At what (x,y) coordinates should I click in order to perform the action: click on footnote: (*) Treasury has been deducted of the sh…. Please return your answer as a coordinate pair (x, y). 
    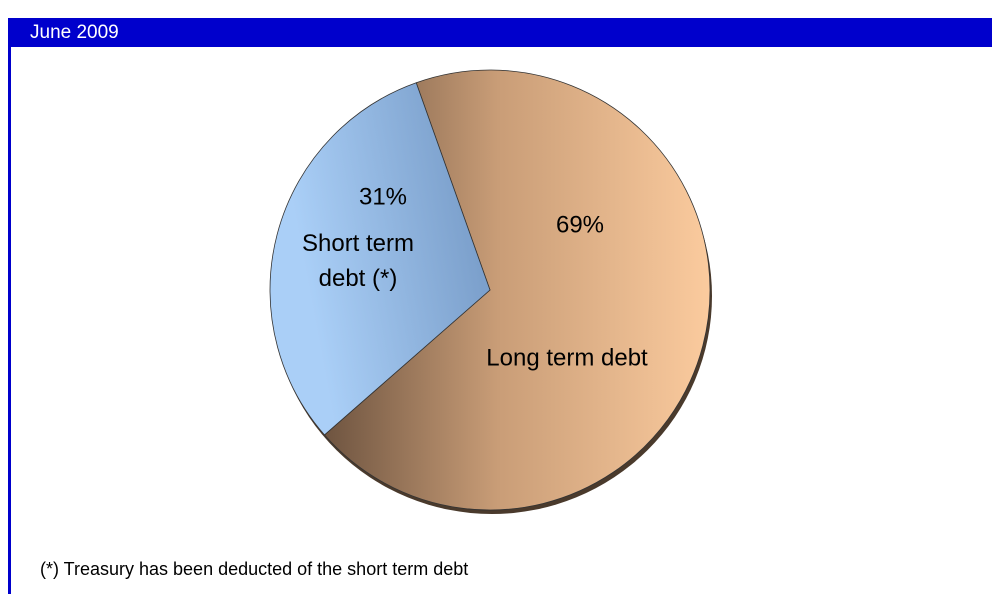
    Looking at the image, I should click on (254, 569).